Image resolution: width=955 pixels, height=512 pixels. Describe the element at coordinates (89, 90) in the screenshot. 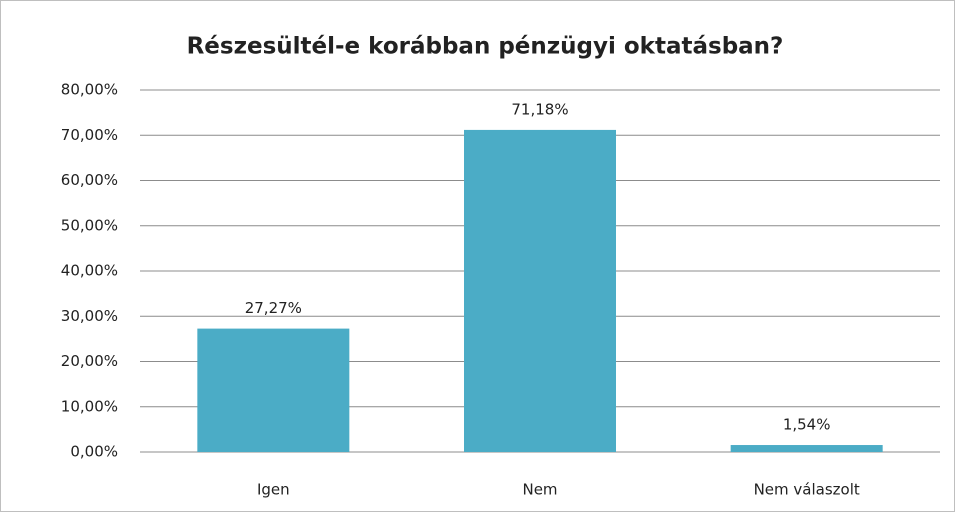

I see `y-tick-label: 80,00%` at that location.